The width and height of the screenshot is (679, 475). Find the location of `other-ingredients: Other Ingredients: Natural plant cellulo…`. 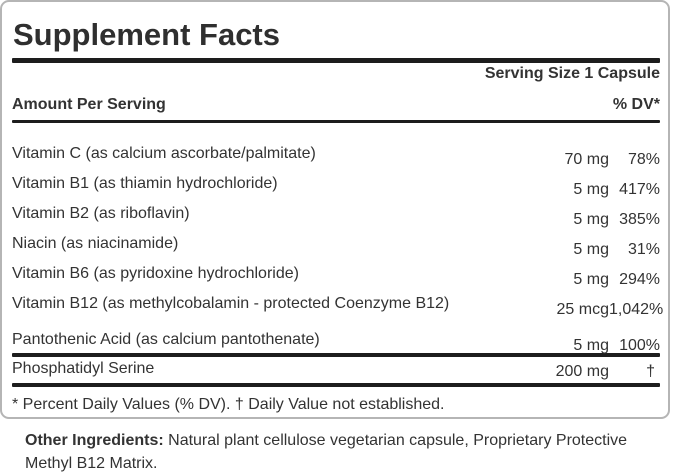

other-ingredients: Other Ingredients: Natural plant cellulo… is located at coordinates (343, 452).